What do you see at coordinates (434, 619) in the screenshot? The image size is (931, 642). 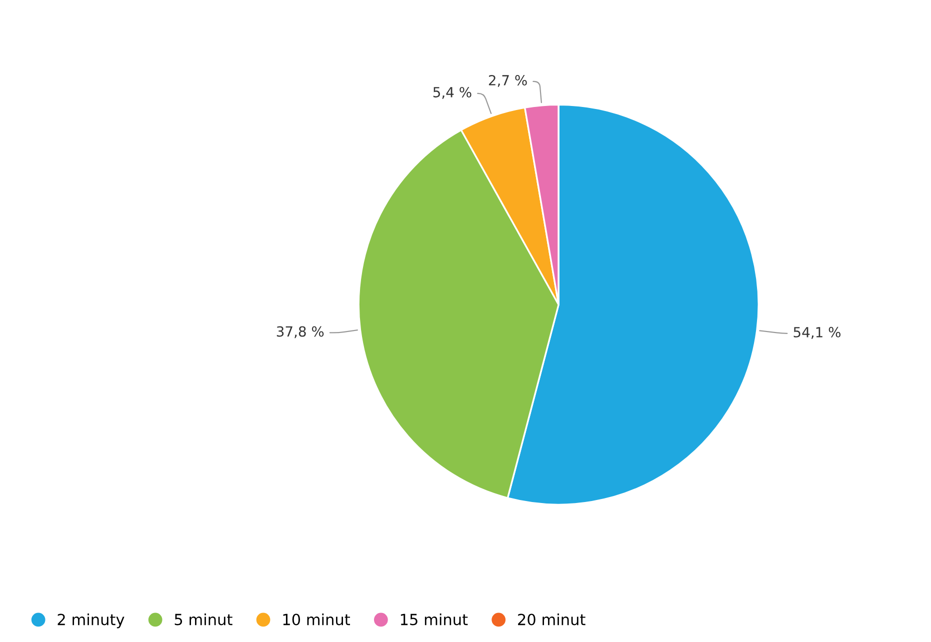 I see `legend-label: 15 minut` at bounding box center [434, 619].